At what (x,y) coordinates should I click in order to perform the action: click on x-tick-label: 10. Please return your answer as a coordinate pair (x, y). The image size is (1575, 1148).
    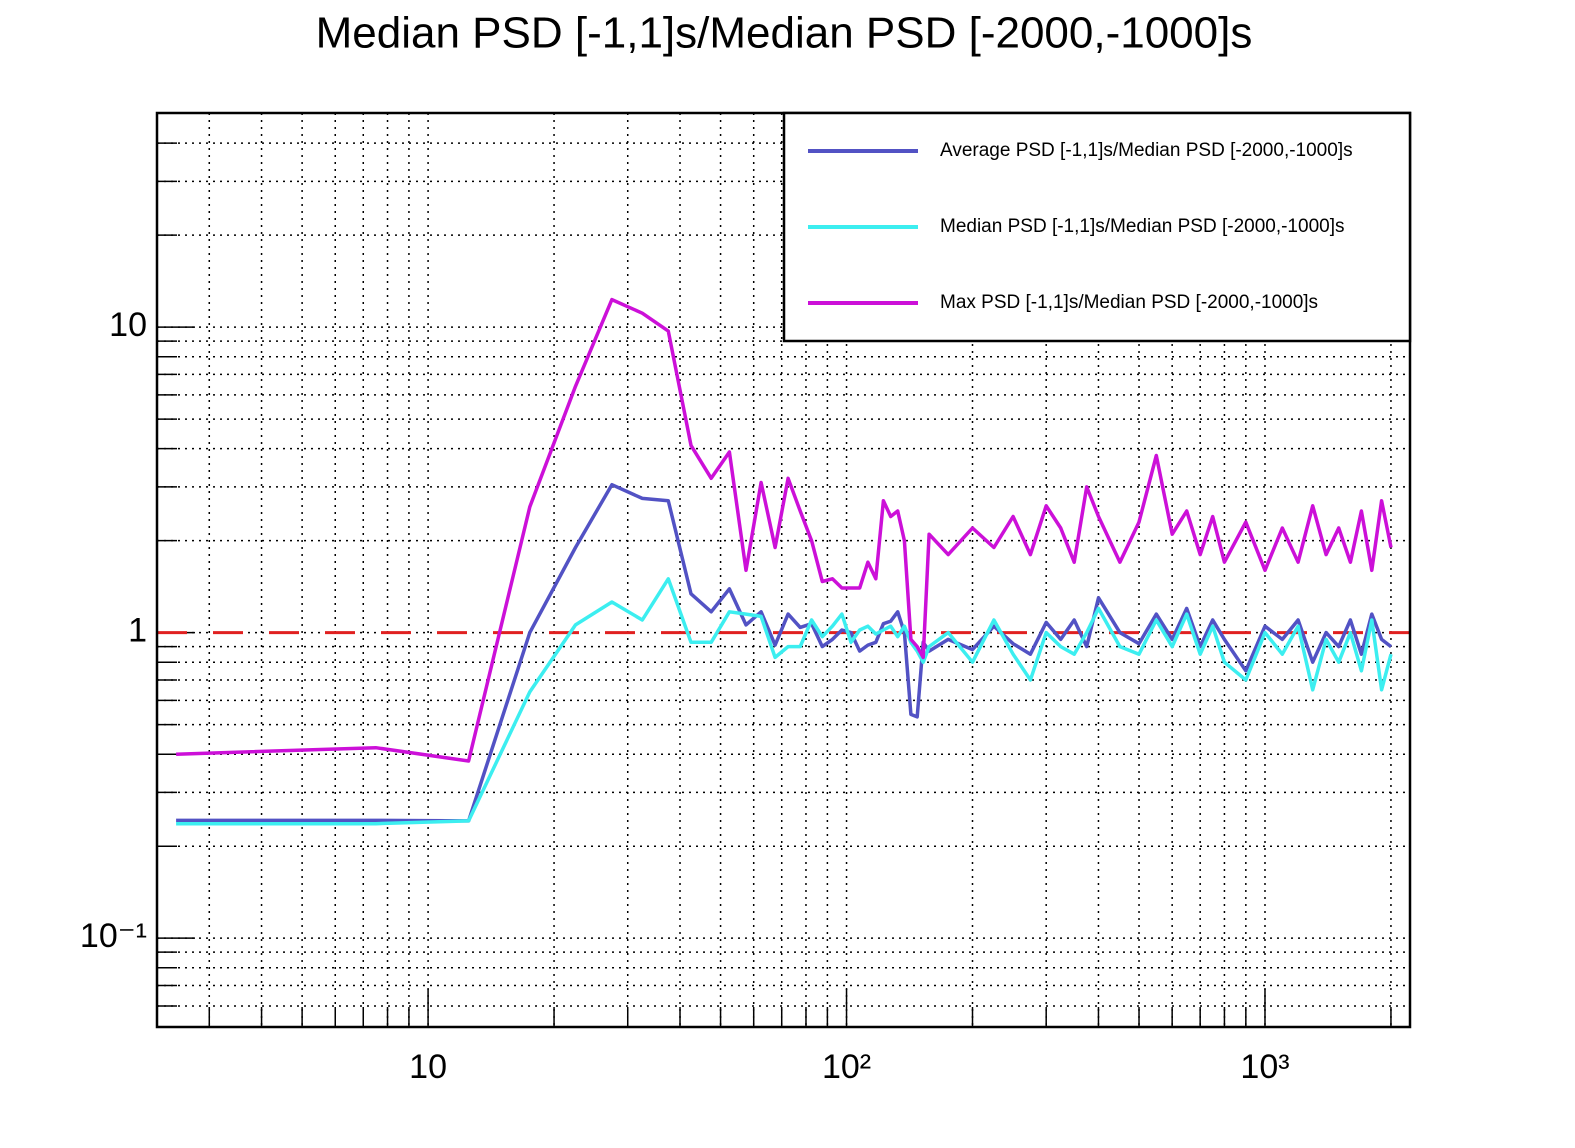
    Looking at the image, I should click on (428, 1067).